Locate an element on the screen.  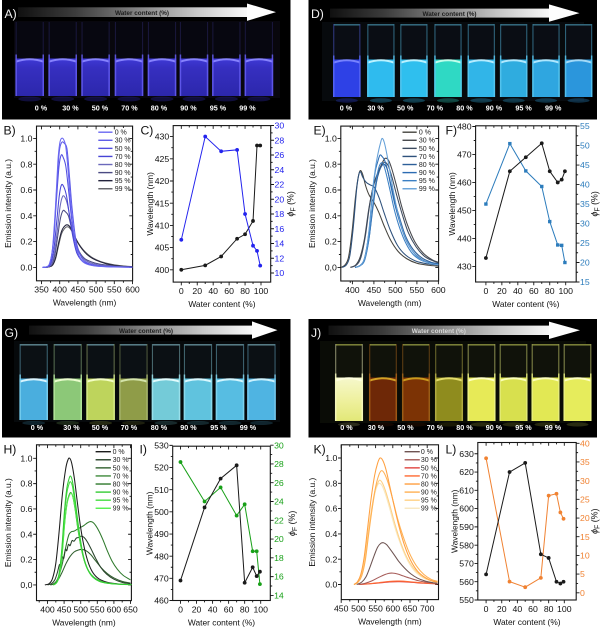
svg-text: 430 is located at coordinates (464, 267).